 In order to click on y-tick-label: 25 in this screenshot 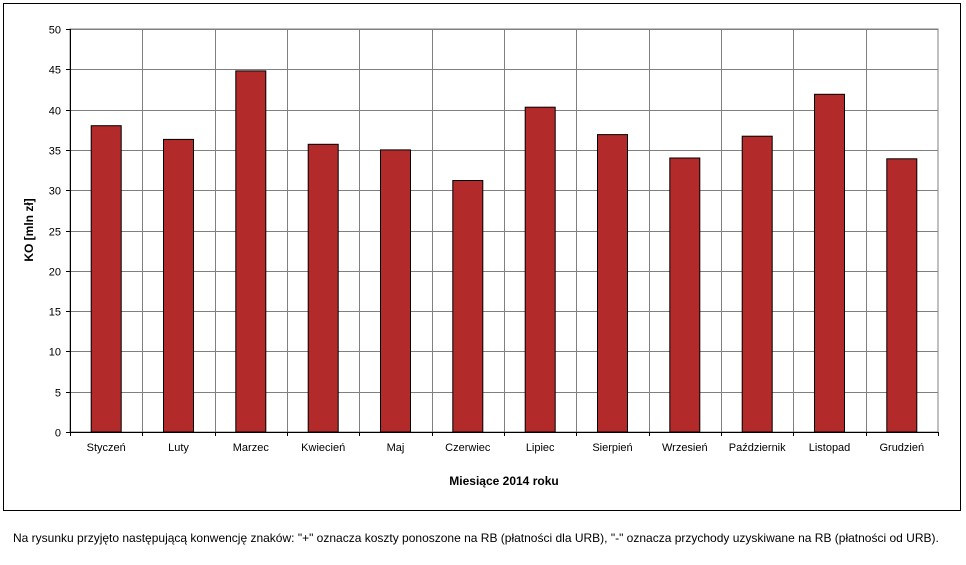, I will do `click(55, 233)`.